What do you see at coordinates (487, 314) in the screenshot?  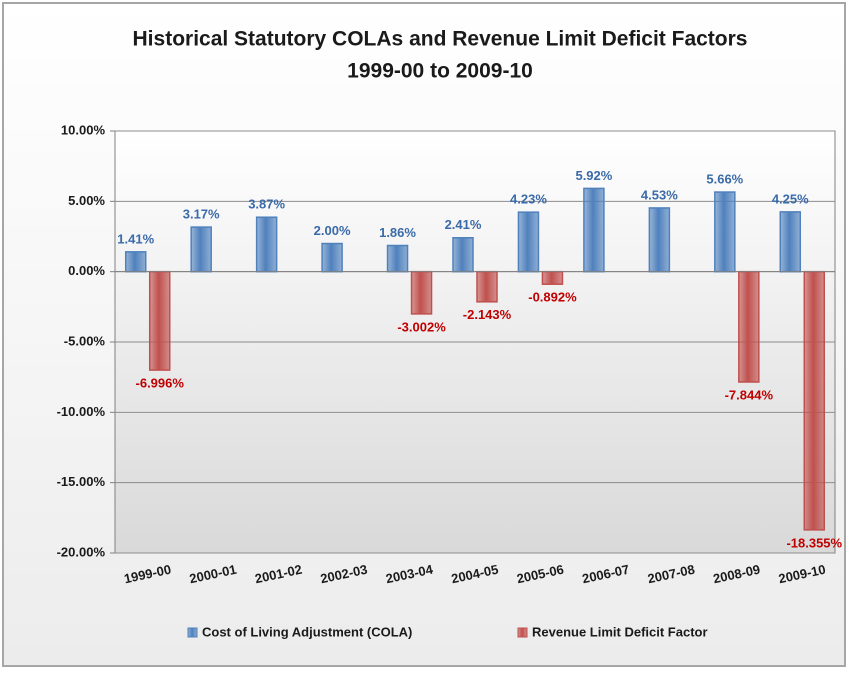 I see `data-label: -2.143%` at bounding box center [487, 314].